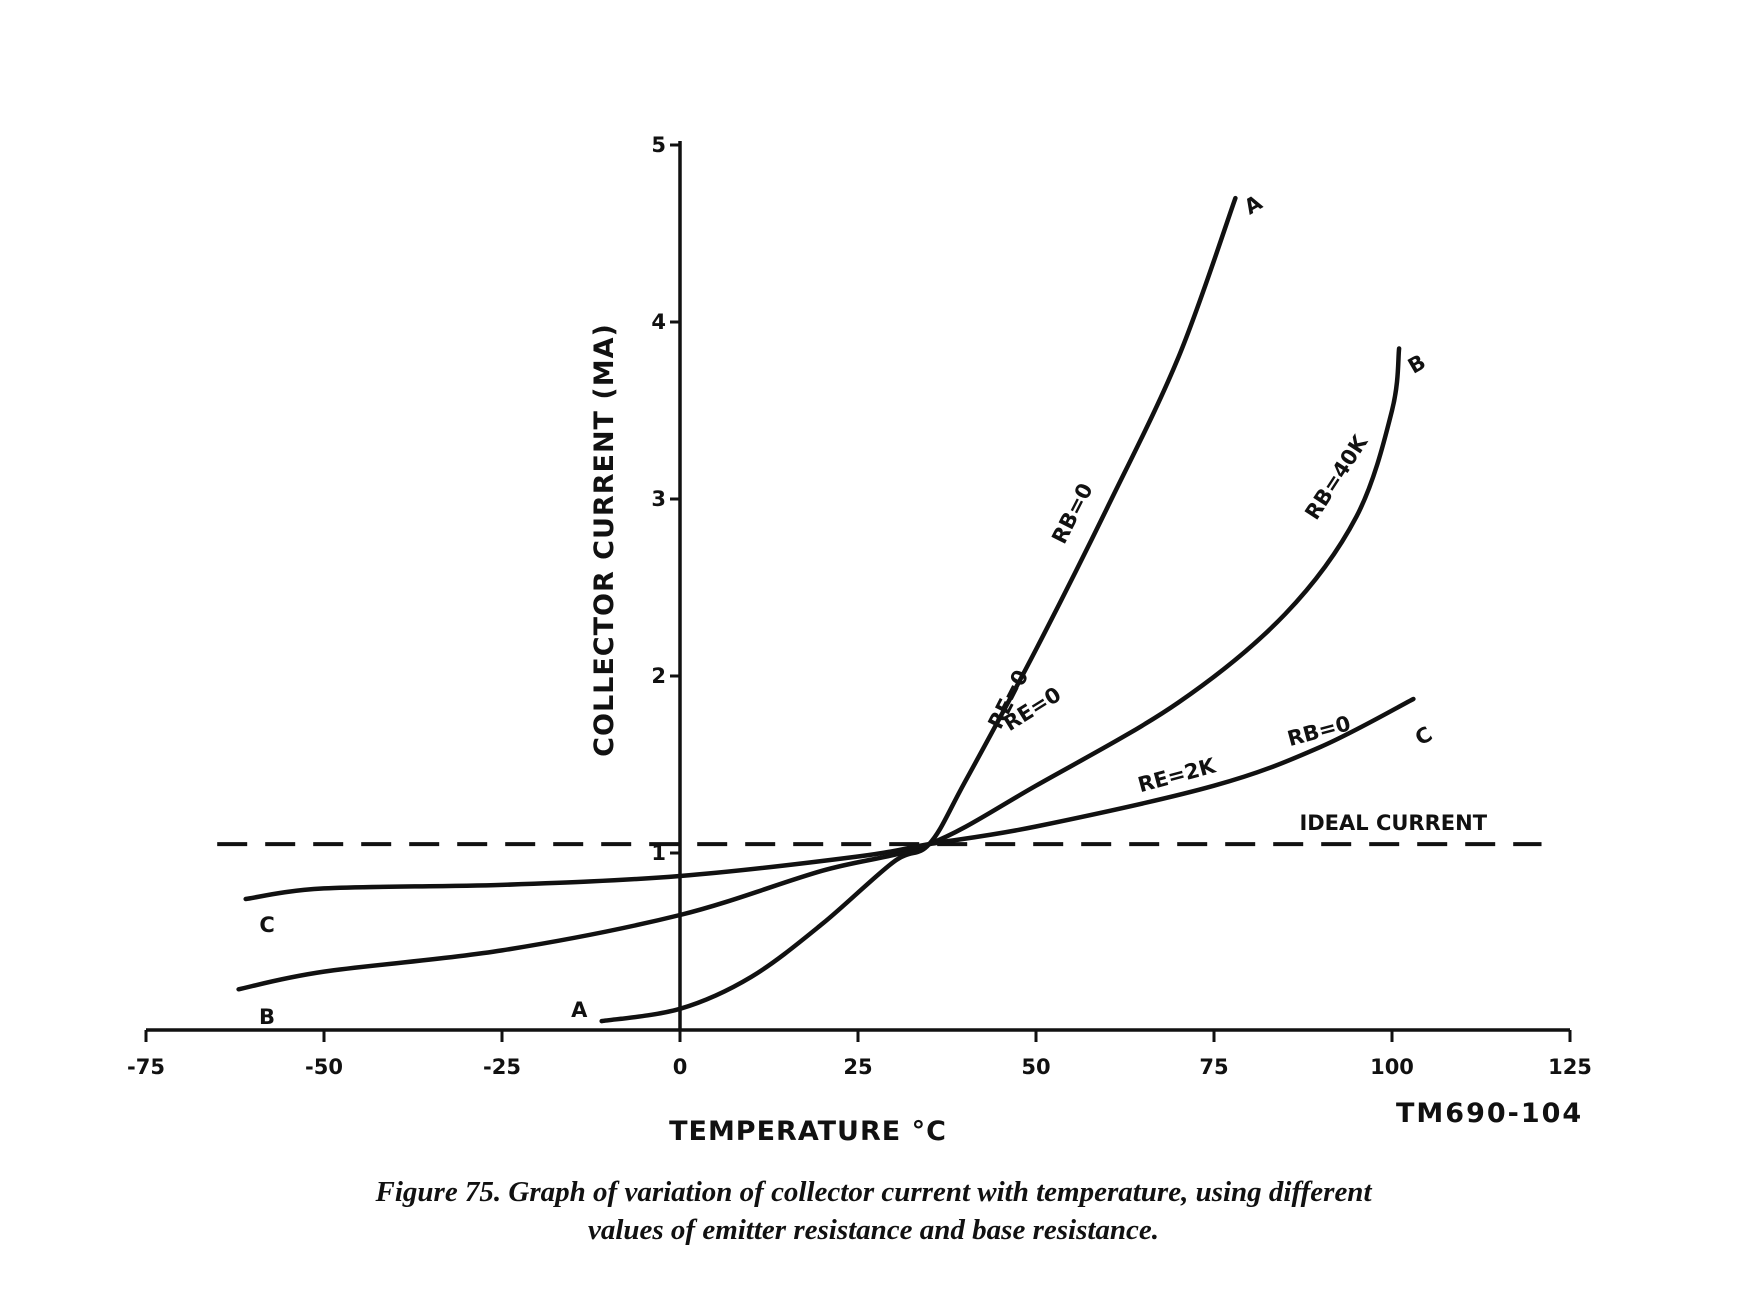  What do you see at coordinates (1072, 513) in the screenshot?
I see `curve-a-condition-label: RB=0` at bounding box center [1072, 513].